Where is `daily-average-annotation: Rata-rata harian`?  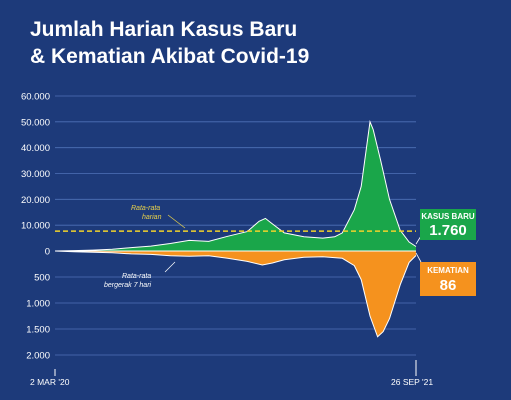
daily-average-annotation: Rata-rata harian is located at coordinates (158, 217).